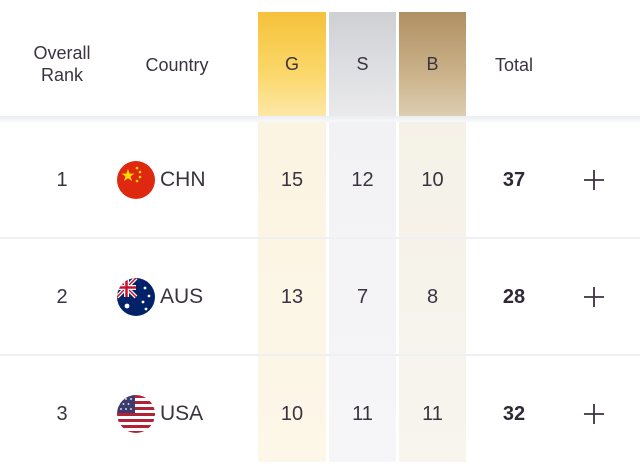  I want to click on country-code: USA, so click(182, 413).